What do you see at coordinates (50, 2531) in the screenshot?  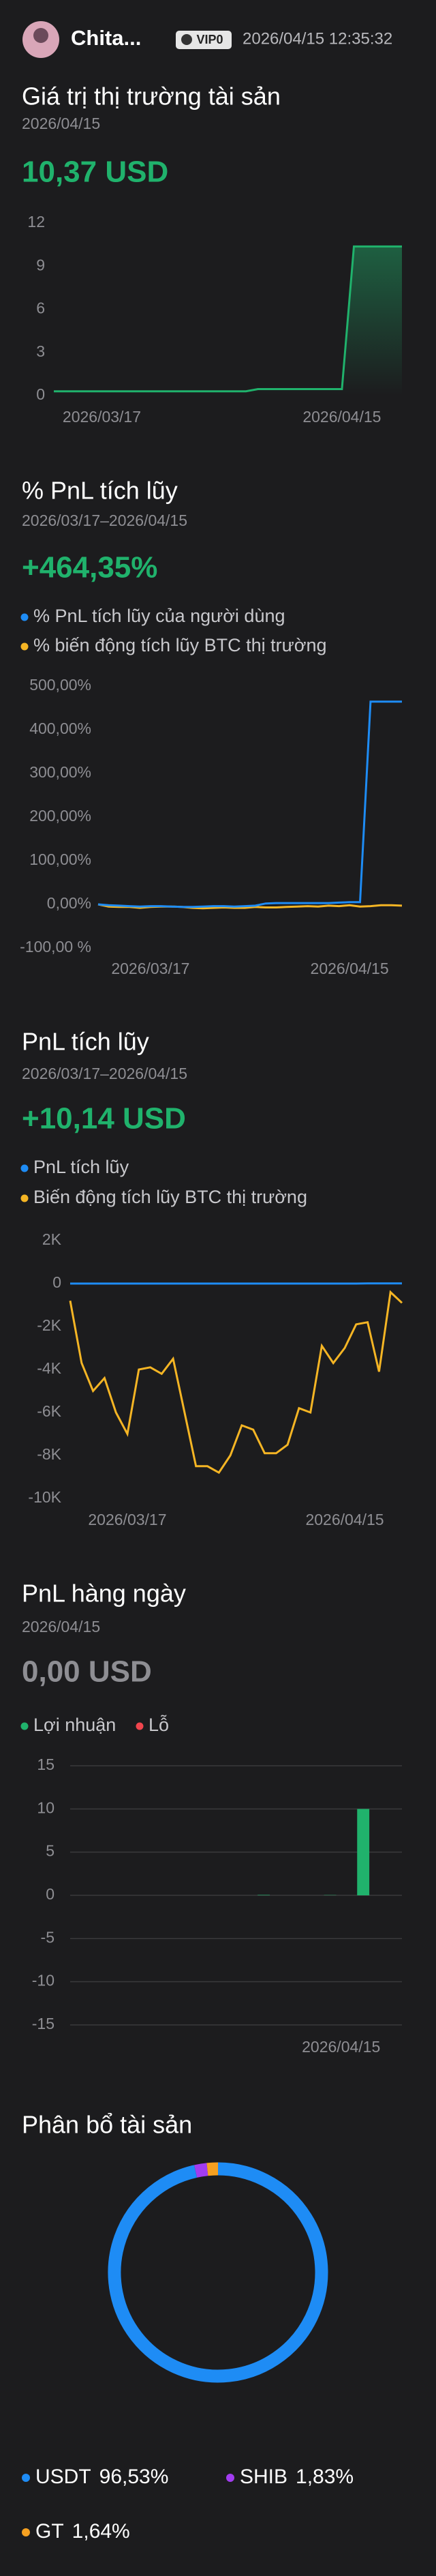 I see `legend-label: GT` at bounding box center [50, 2531].